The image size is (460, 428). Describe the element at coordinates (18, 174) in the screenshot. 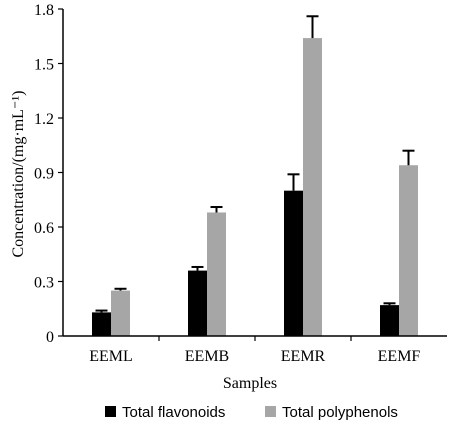

I see `y-axis-label: Concentration/(mg·mL⁻¹)` at that location.